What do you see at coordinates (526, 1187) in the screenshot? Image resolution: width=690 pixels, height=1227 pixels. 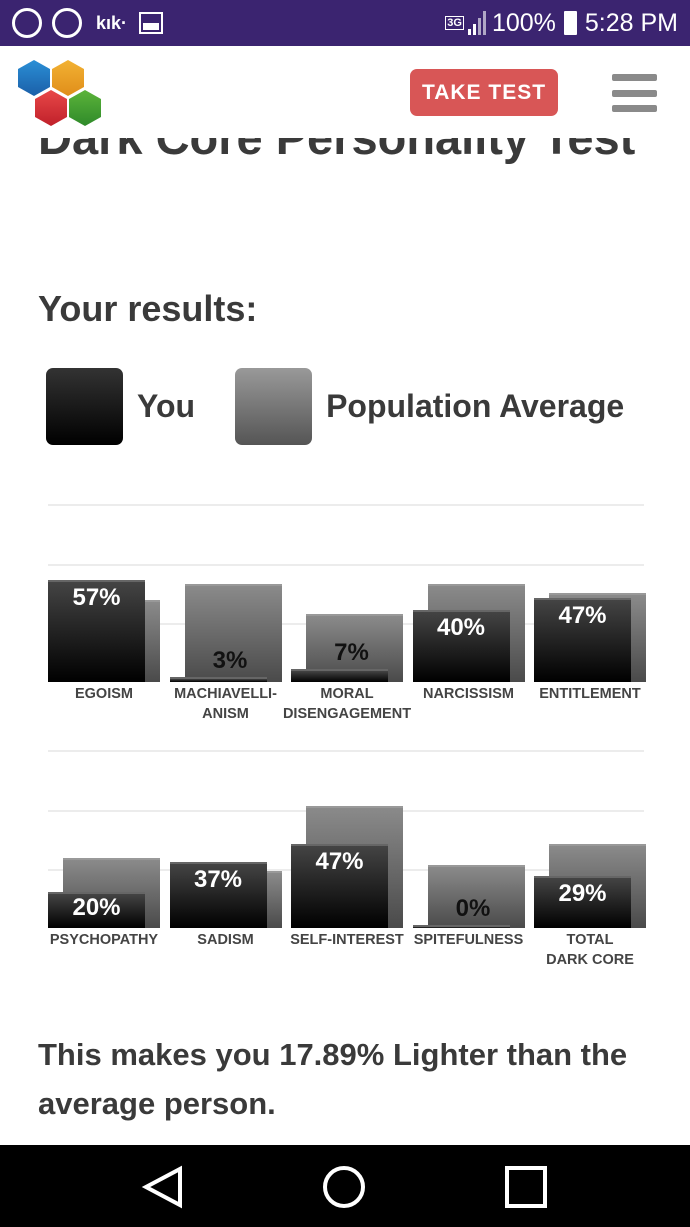 I see `recents-icon` at bounding box center [526, 1187].